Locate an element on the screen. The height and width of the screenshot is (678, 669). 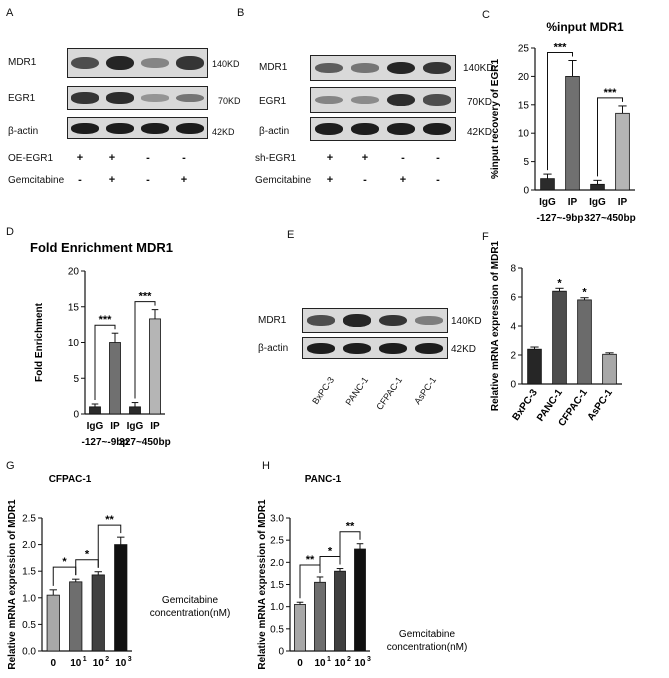
y-tick-label: 2.5 is located at coordinates (277, 541).